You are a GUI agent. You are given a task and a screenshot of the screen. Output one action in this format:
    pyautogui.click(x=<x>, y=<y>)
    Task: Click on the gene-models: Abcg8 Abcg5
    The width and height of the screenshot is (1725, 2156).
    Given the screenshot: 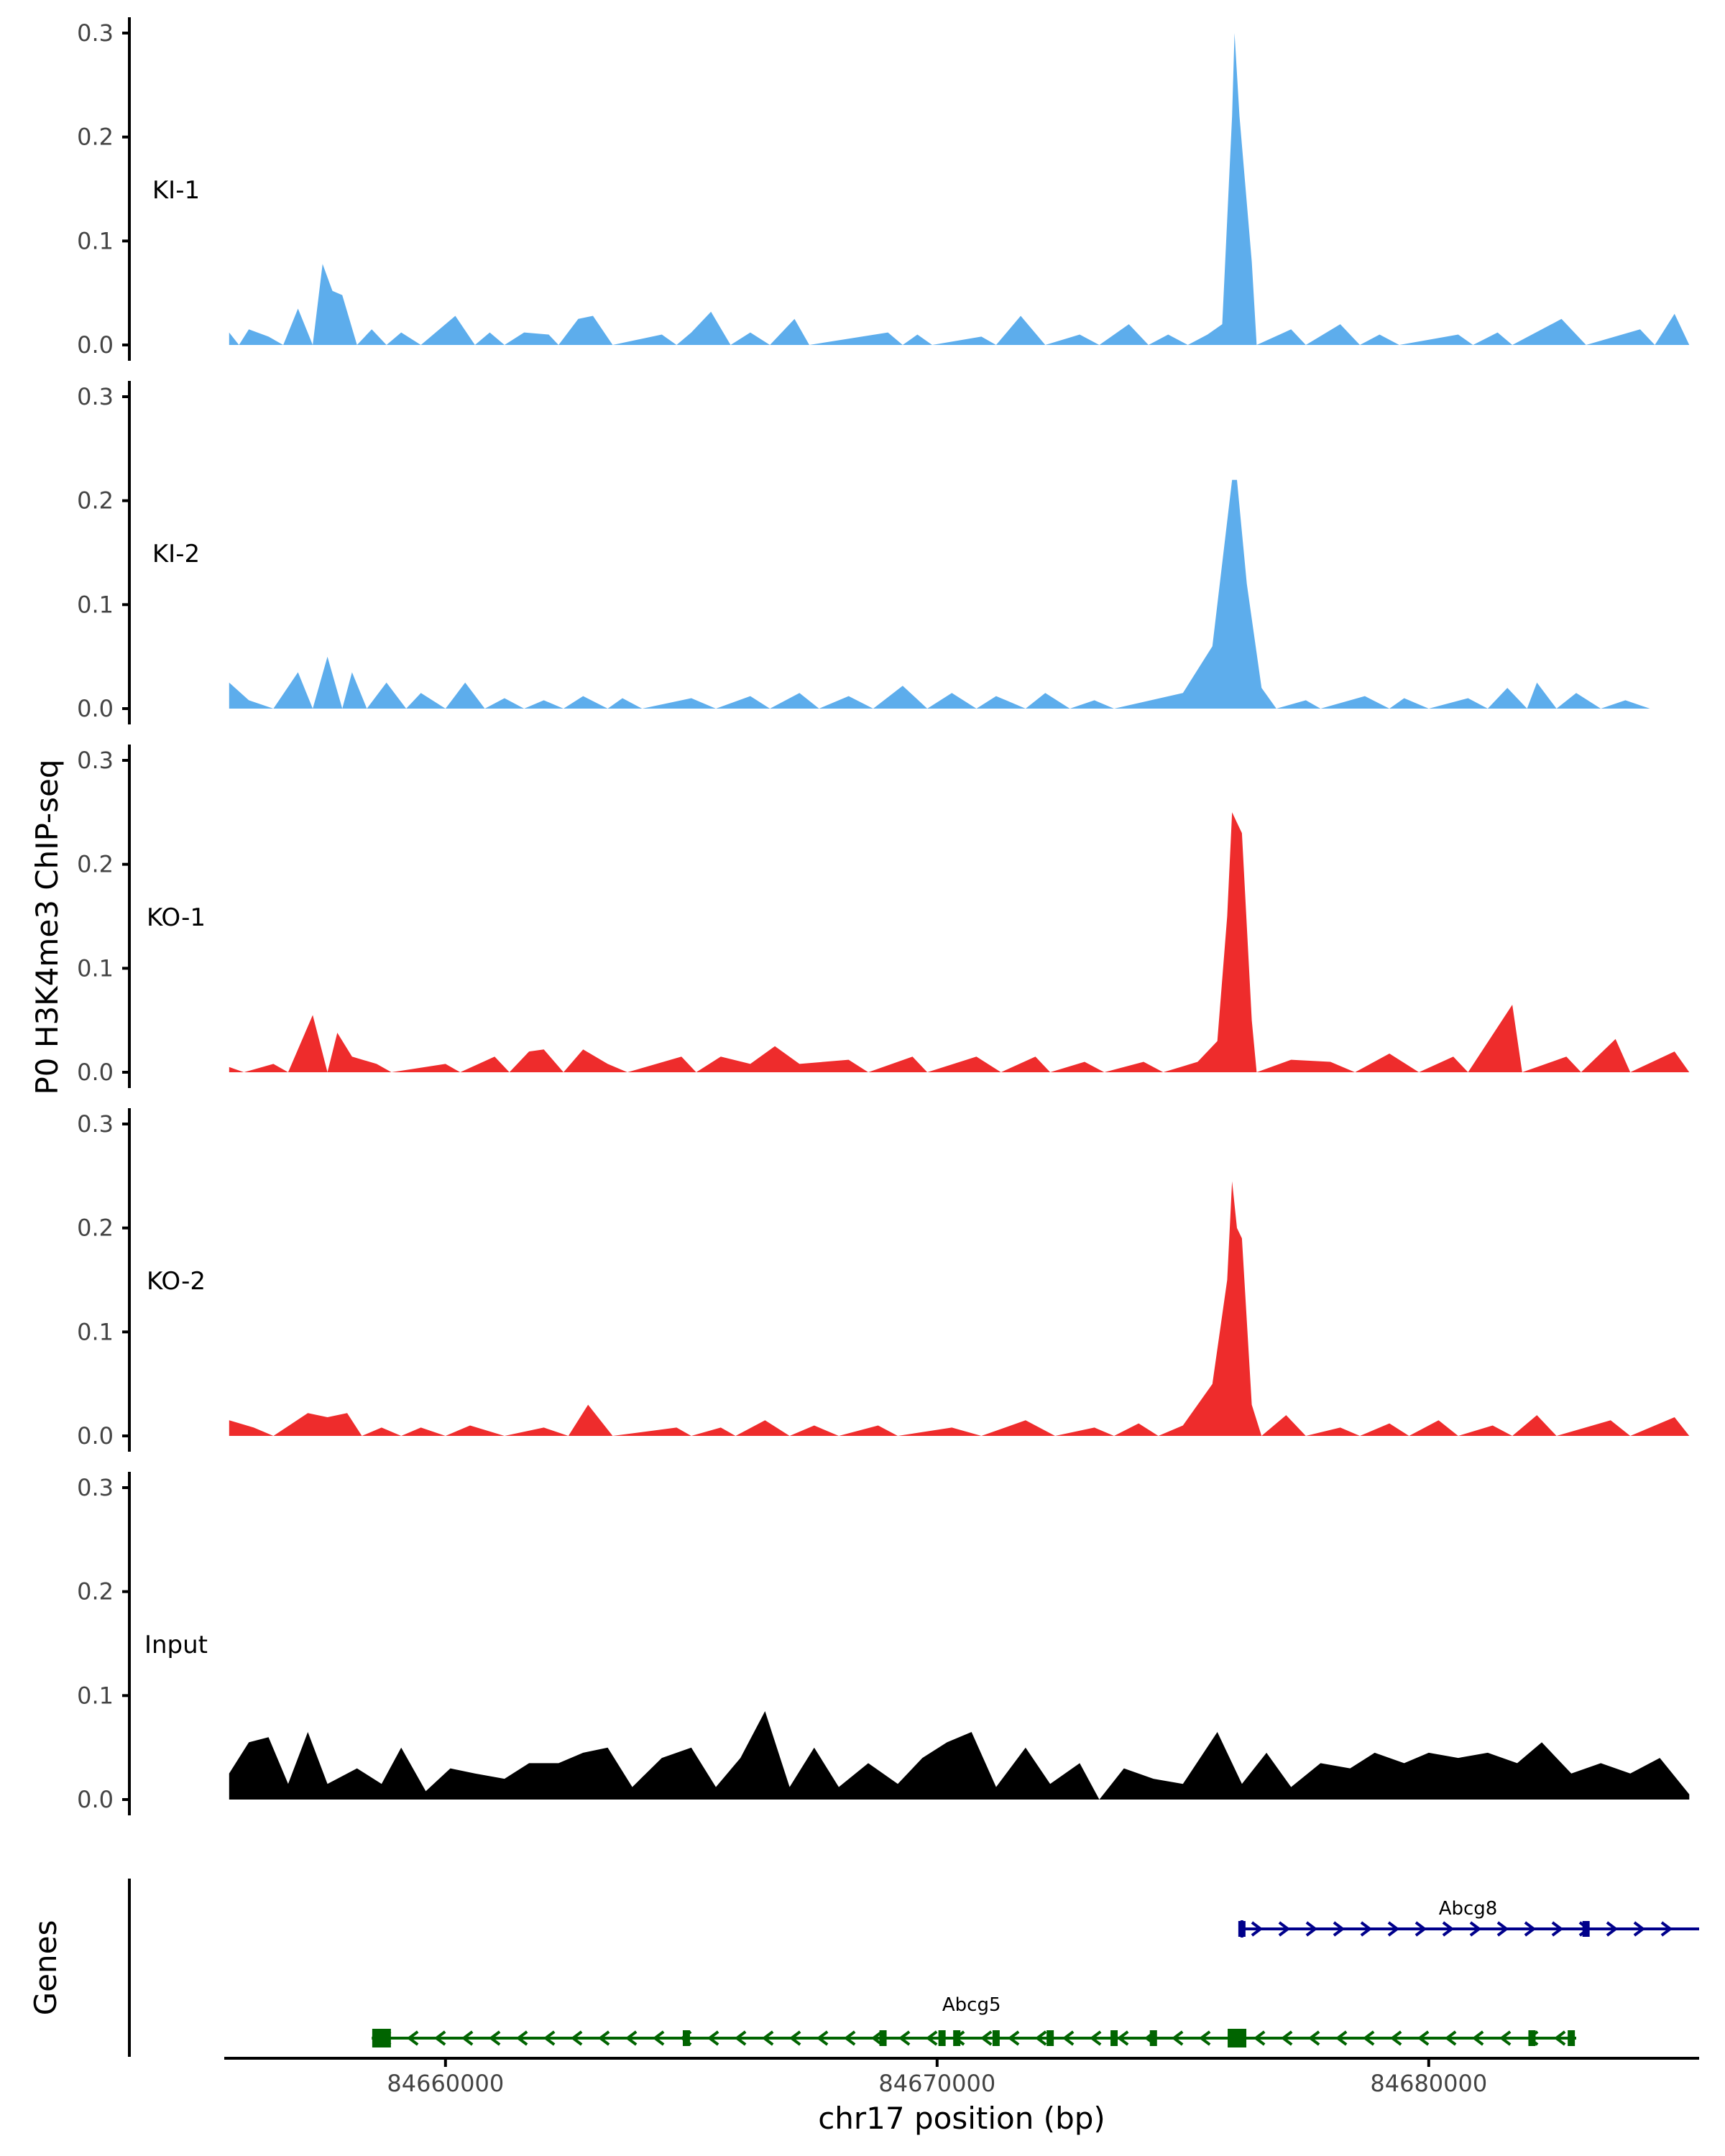 What is the action you would take?
    pyautogui.click(x=1035, y=1972)
    